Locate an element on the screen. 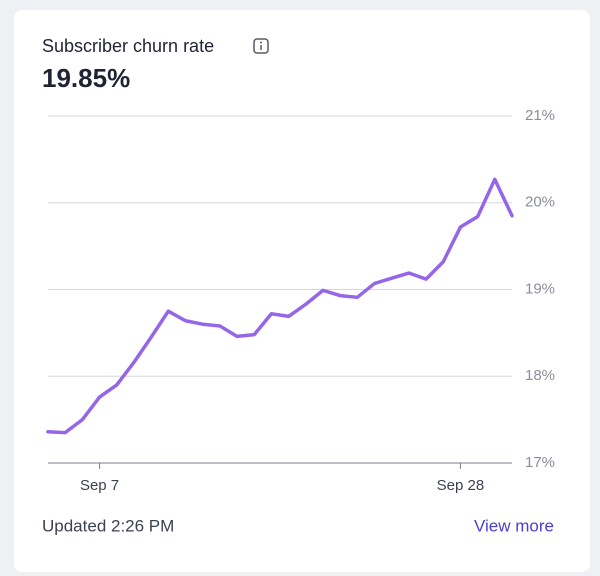  y-tick-label: 21% is located at coordinates (540, 115).